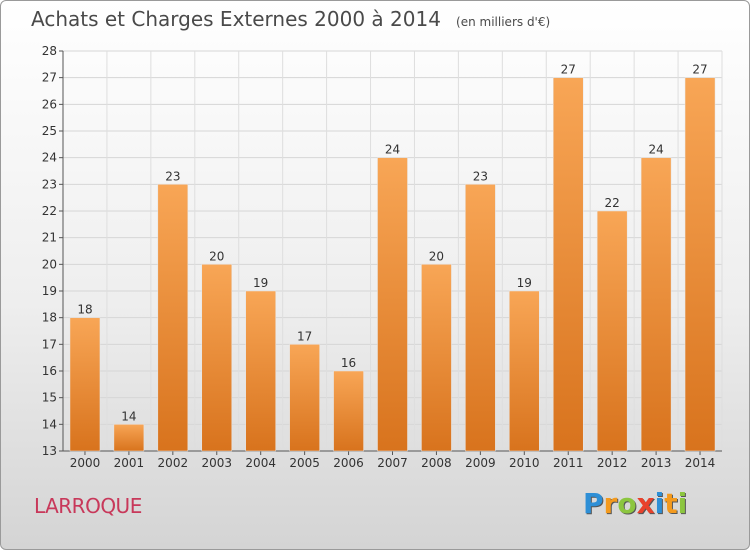 The image size is (750, 550). Describe the element at coordinates (216, 463) in the screenshot. I see `x-tick-label: 2003` at that location.